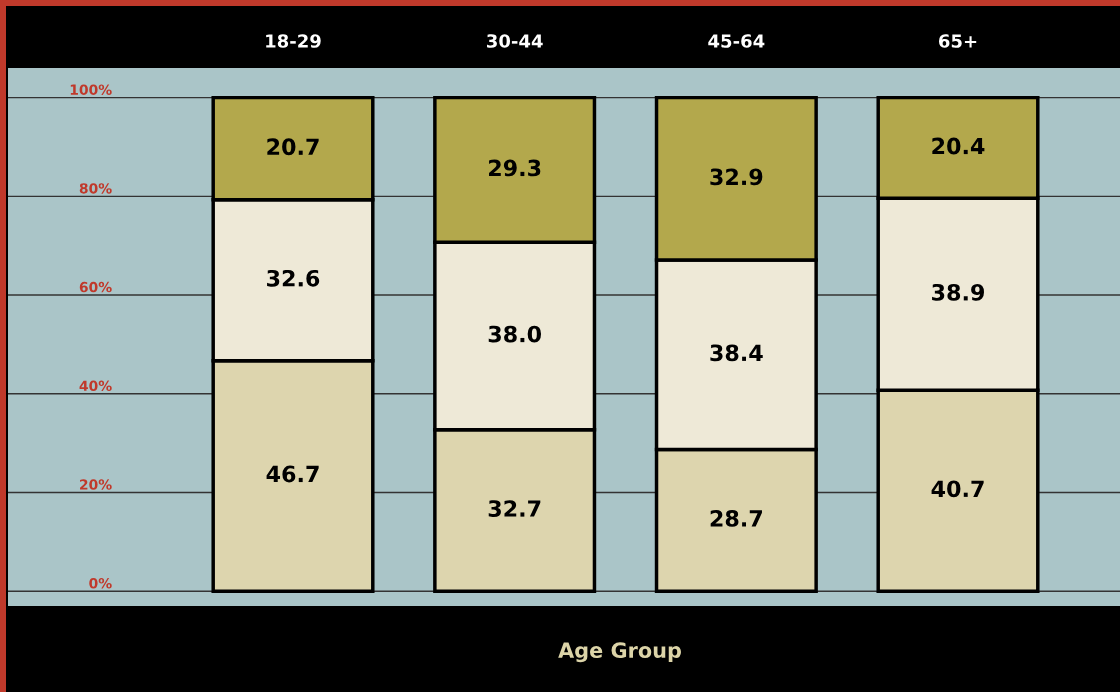 The width and height of the screenshot is (1120, 692). What do you see at coordinates (95, 386) in the screenshot?
I see `y-tick-label: 40%` at bounding box center [95, 386].